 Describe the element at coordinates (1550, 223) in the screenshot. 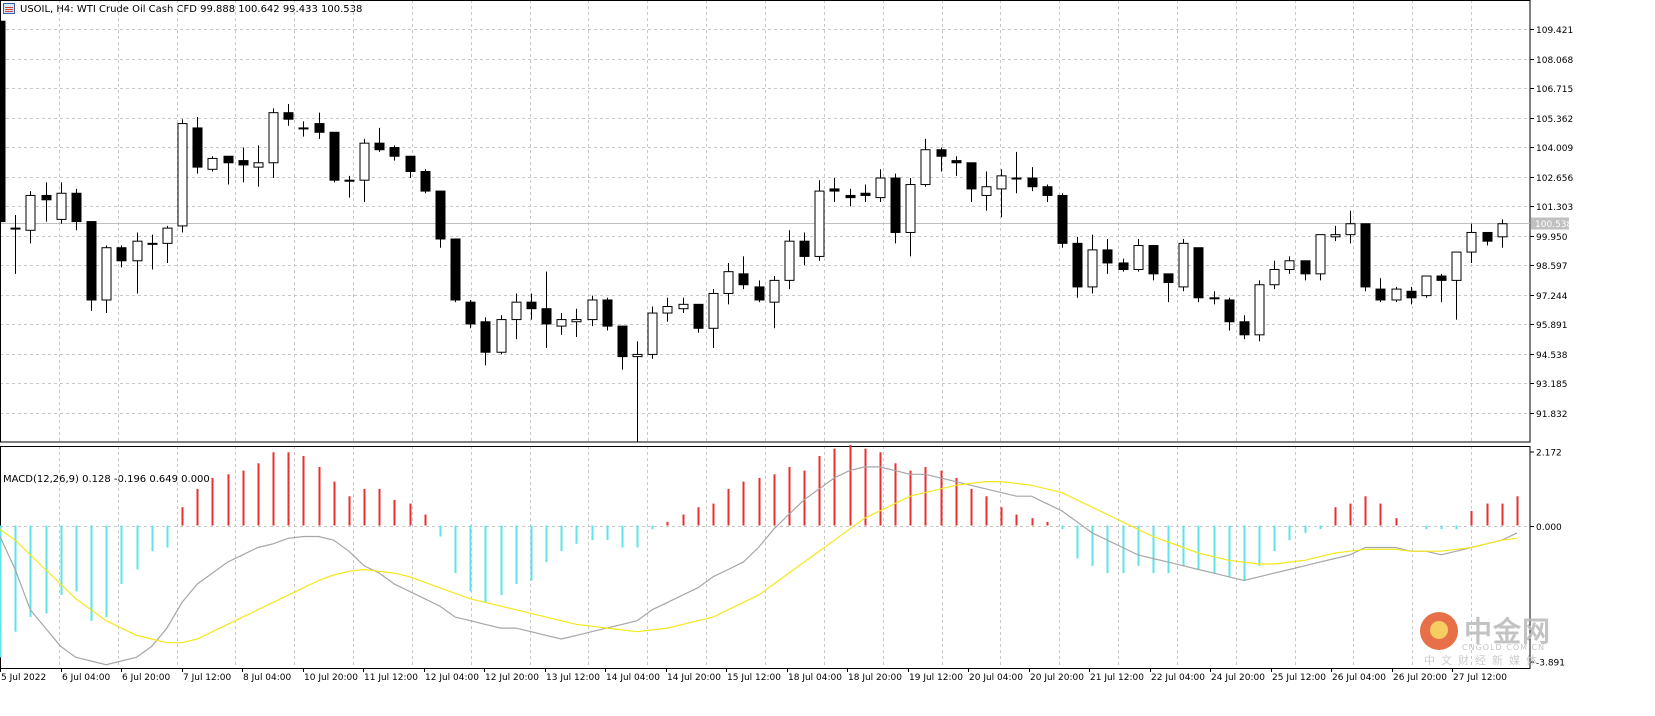

I see `current-price-tag` at that location.